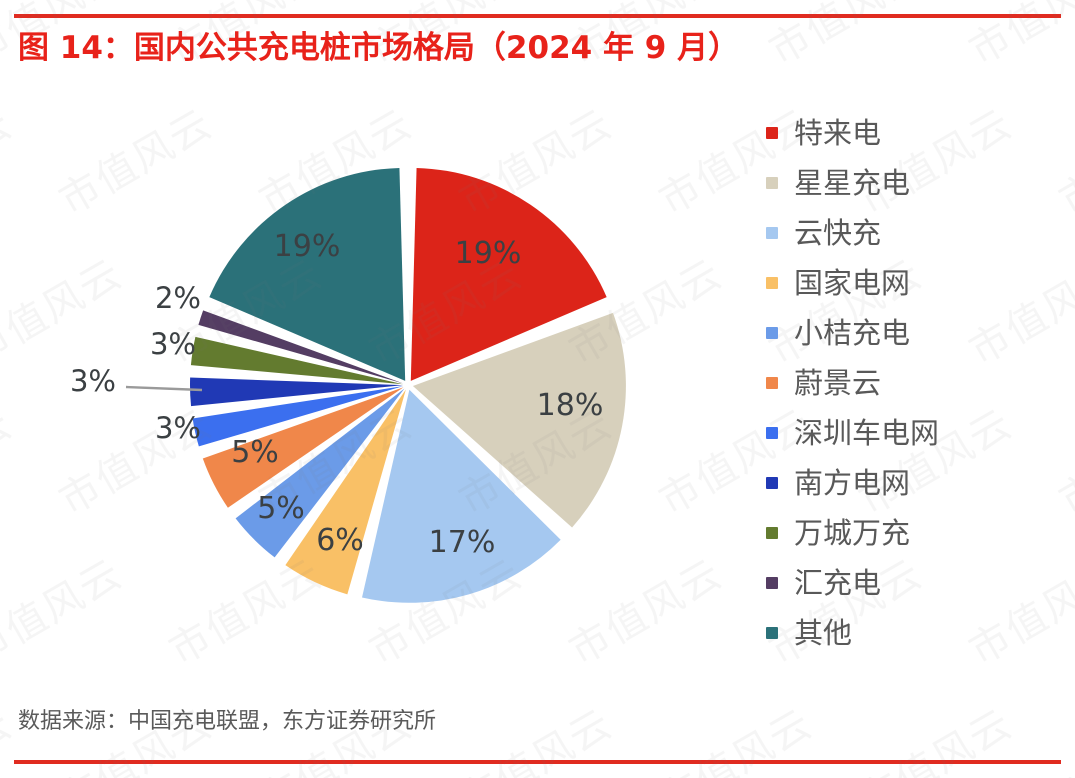 The width and height of the screenshot is (1075, 778). I want to click on legend-item-label: 云快充, so click(838, 232).